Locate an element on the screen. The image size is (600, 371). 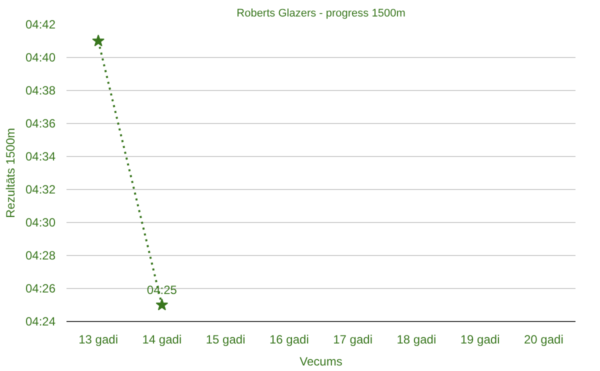
x-tick-label: 13 gadi is located at coordinates (98, 339).